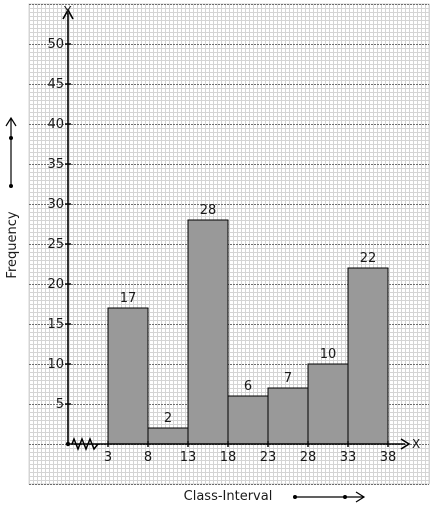  What do you see at coordinates (128, 298) in the screenshot?
I see `bar-value-label: 17` at bounding box center [128, 298].